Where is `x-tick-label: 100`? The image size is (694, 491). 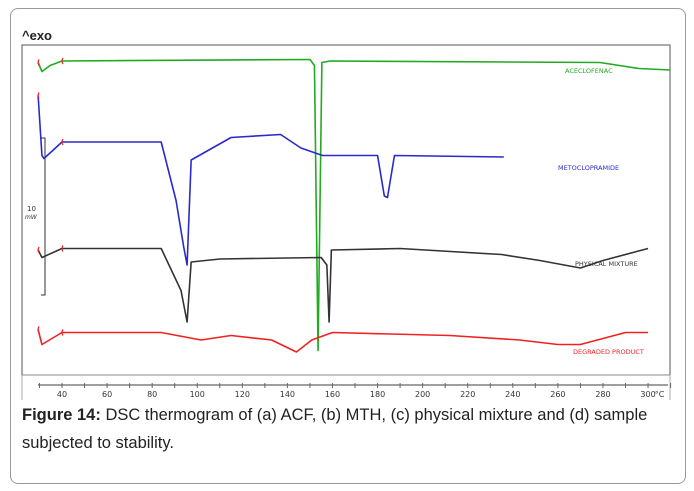
x-tick-label: 100 is located at coordinates (197, 394).